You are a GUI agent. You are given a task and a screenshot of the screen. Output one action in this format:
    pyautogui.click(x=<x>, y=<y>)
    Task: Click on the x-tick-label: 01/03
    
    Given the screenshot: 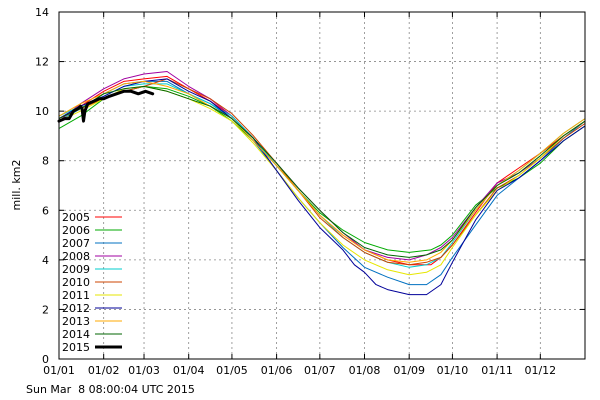 What is the action you would take?
    pyautogui.click(x=144, y=370)
    